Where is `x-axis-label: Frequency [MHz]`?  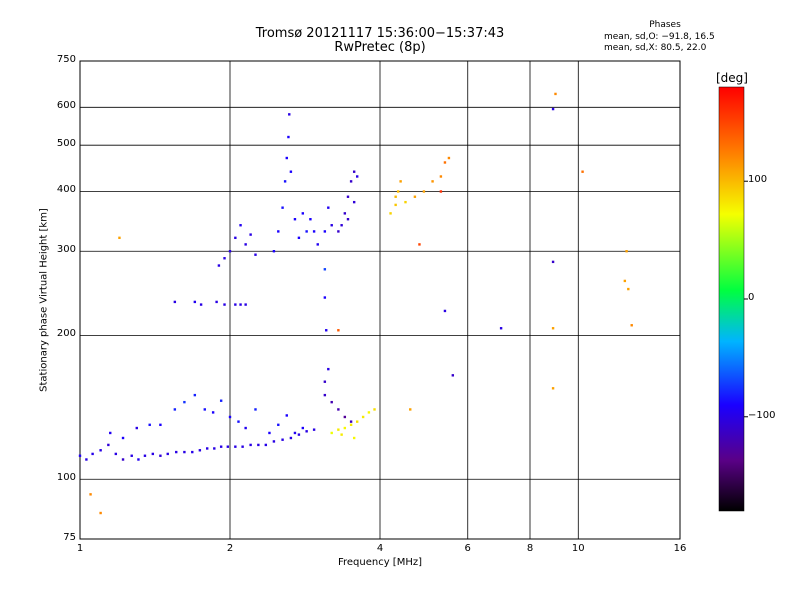
x-axis-label: Frequency [MHz] is located at coordinates (380, 562).